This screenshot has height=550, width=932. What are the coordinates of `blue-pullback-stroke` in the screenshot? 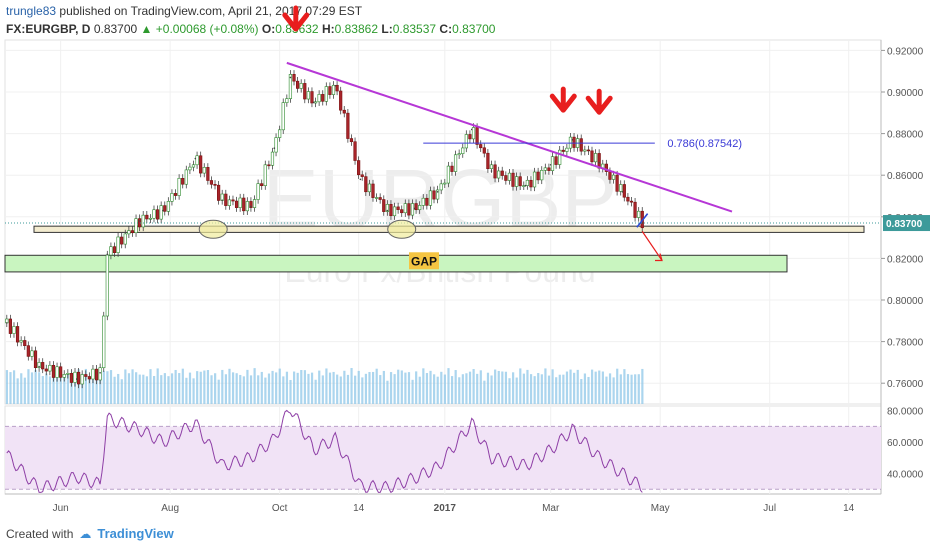 It's located at (642, 220).